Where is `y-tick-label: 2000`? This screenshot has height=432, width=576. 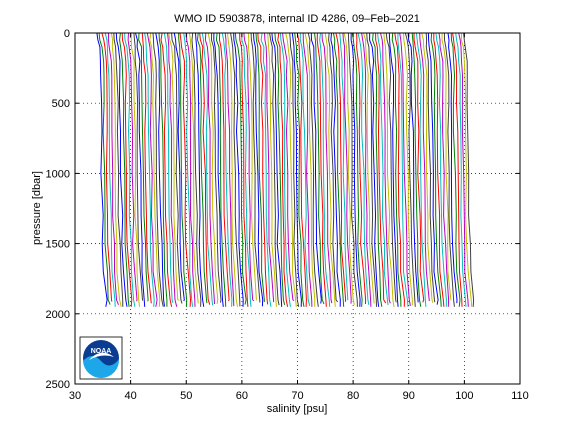
y-tick-label: 2000 is located at coordinates (58, 315).